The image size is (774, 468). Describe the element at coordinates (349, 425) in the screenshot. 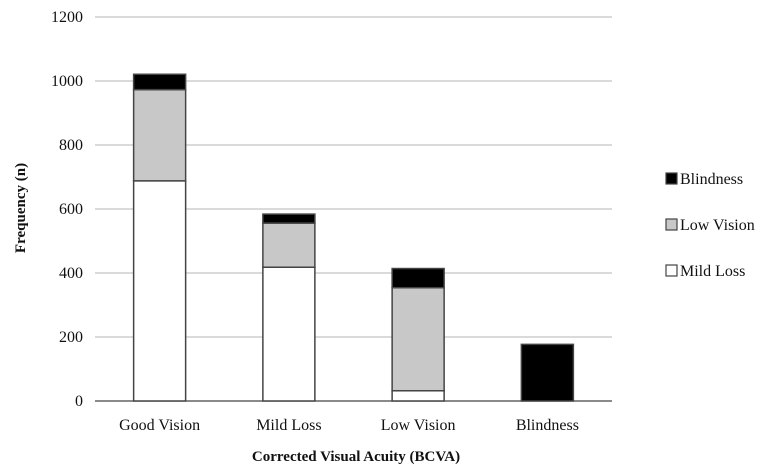

I see `x-tick-labels: Good Vision Mild Loss Low Vision Blindness` at that location.